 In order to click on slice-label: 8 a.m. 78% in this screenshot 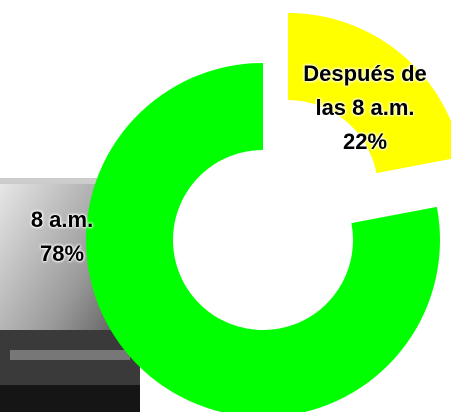, I will do `click(68, 237)`.